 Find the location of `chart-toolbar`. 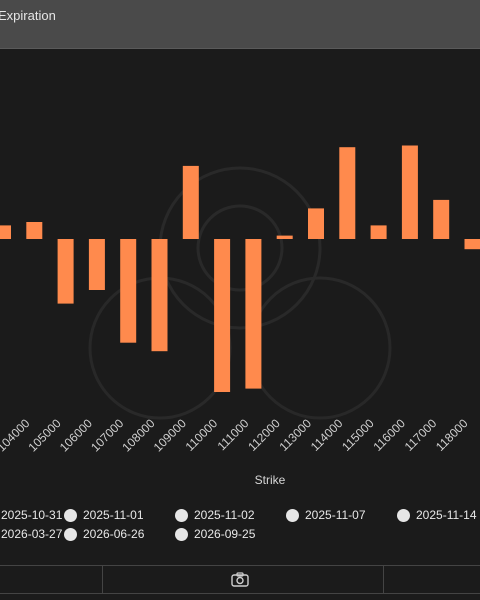

chart-toolbar is located at coordinates (240, 579).